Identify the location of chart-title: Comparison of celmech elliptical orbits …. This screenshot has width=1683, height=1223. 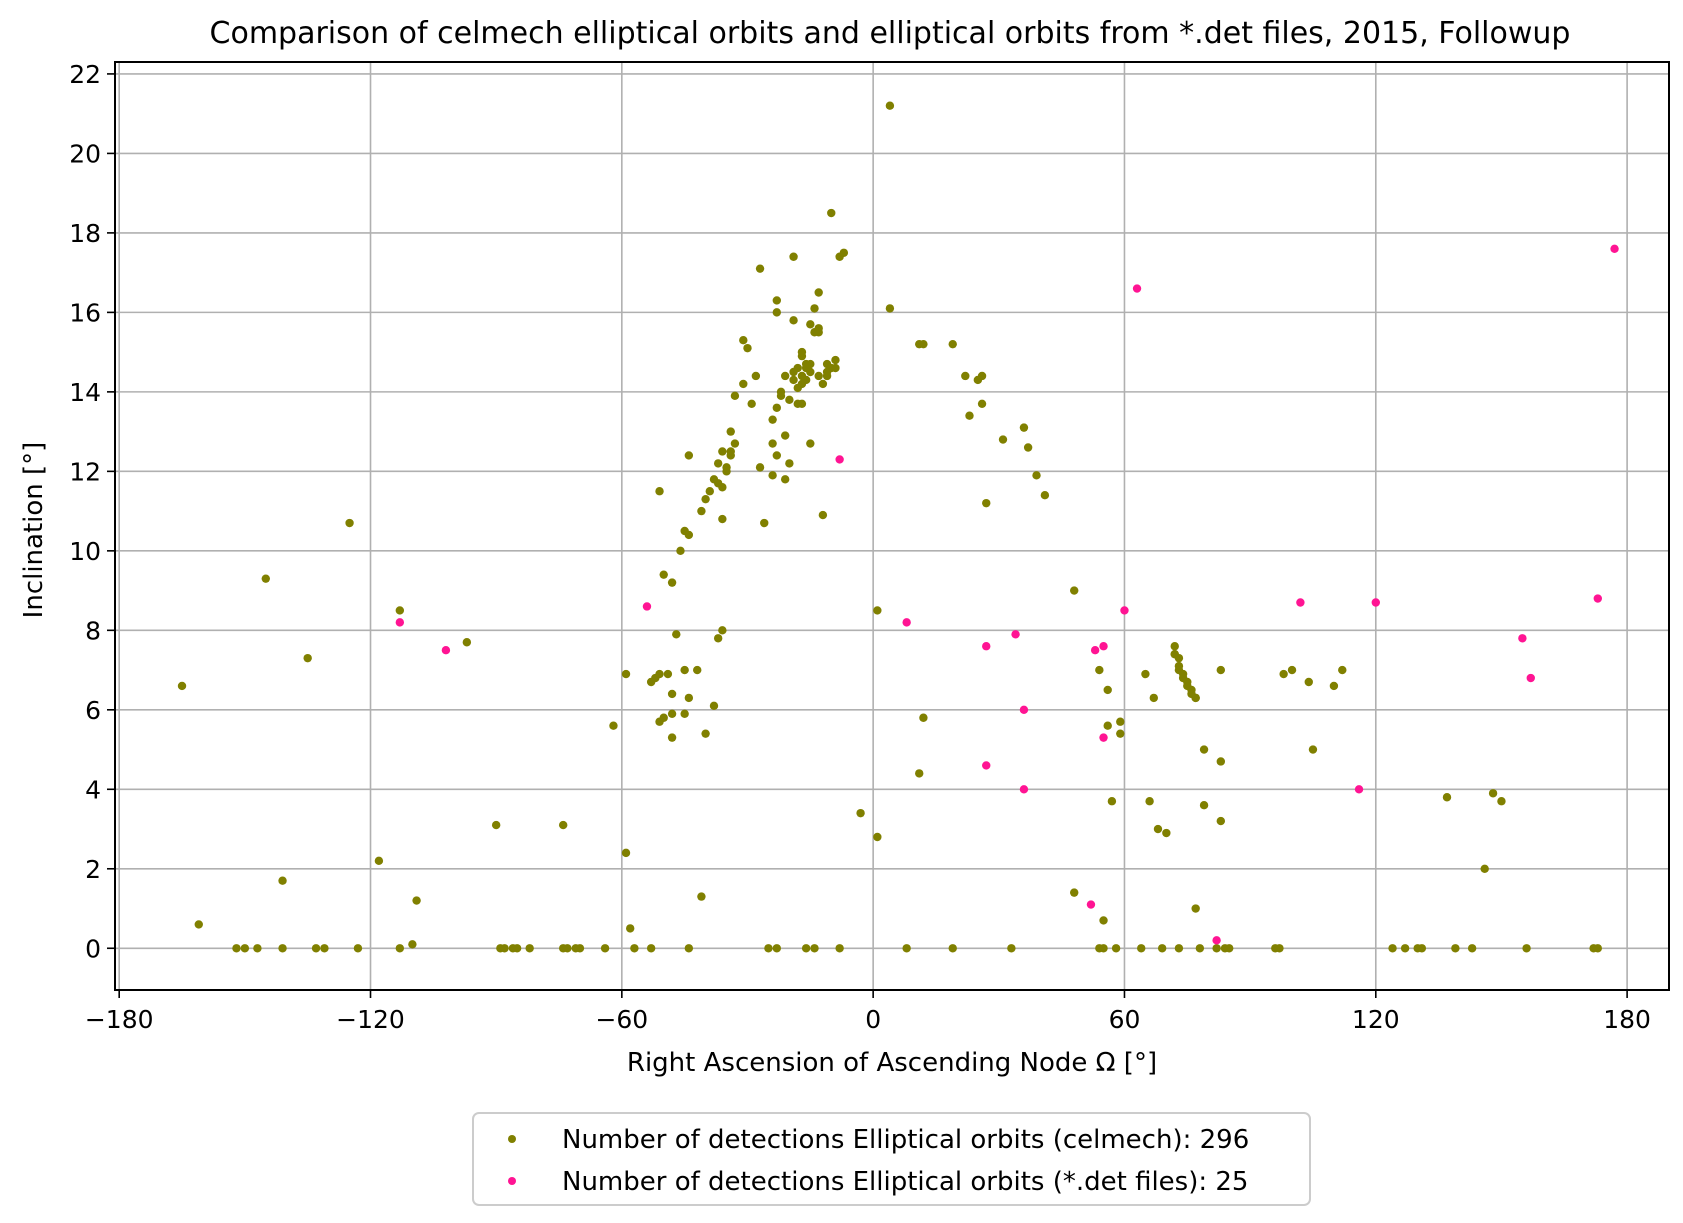
(890, 33).